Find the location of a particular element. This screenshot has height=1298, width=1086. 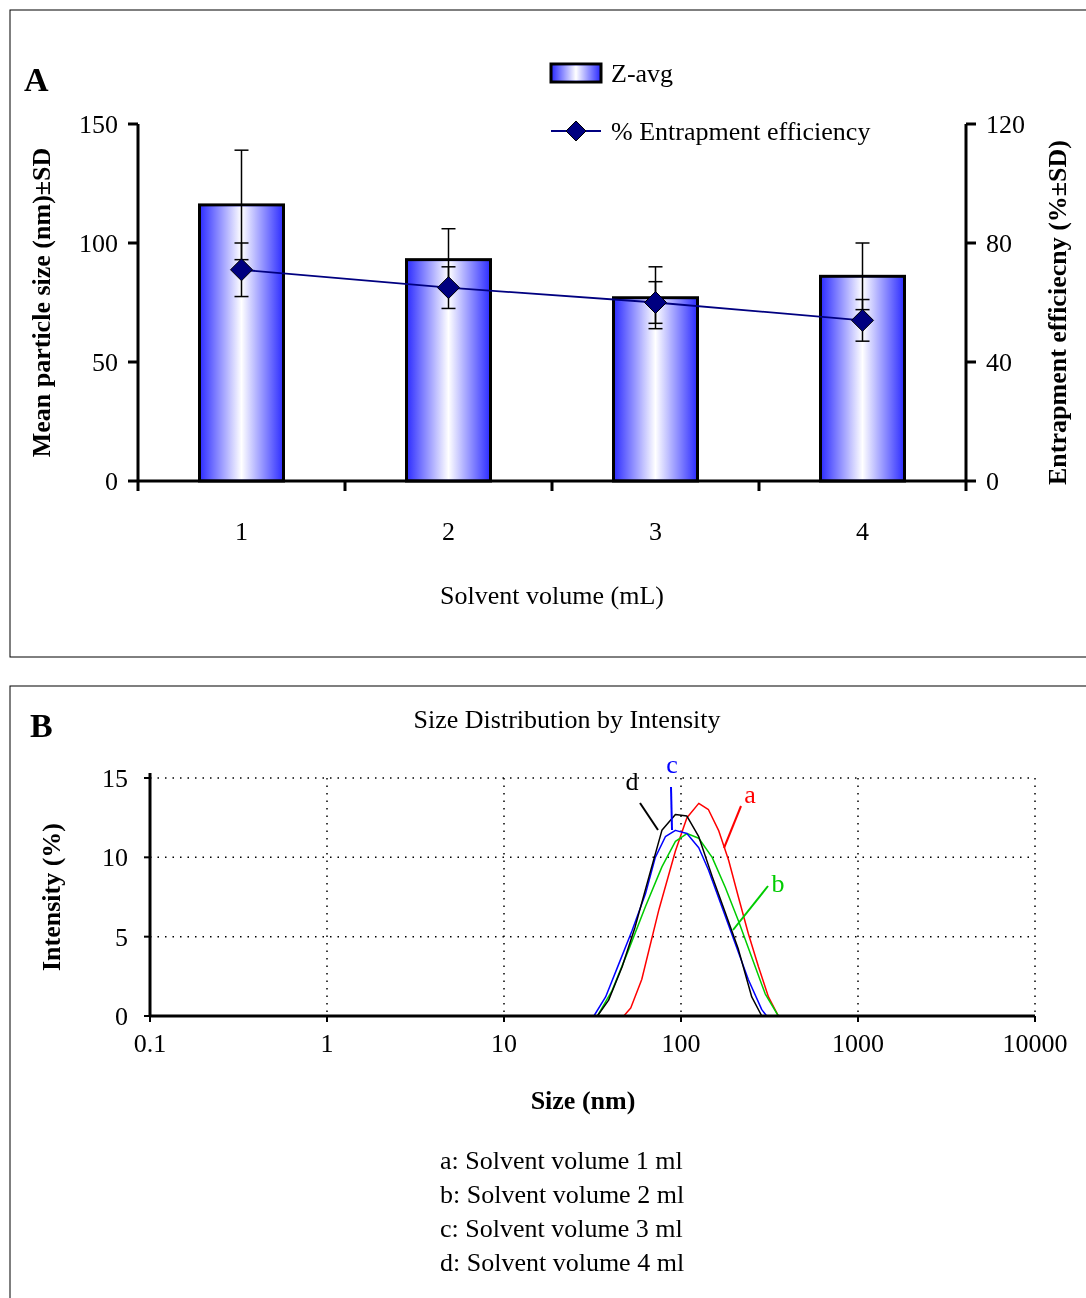

series-label: d is located at coordinates (632, 781).